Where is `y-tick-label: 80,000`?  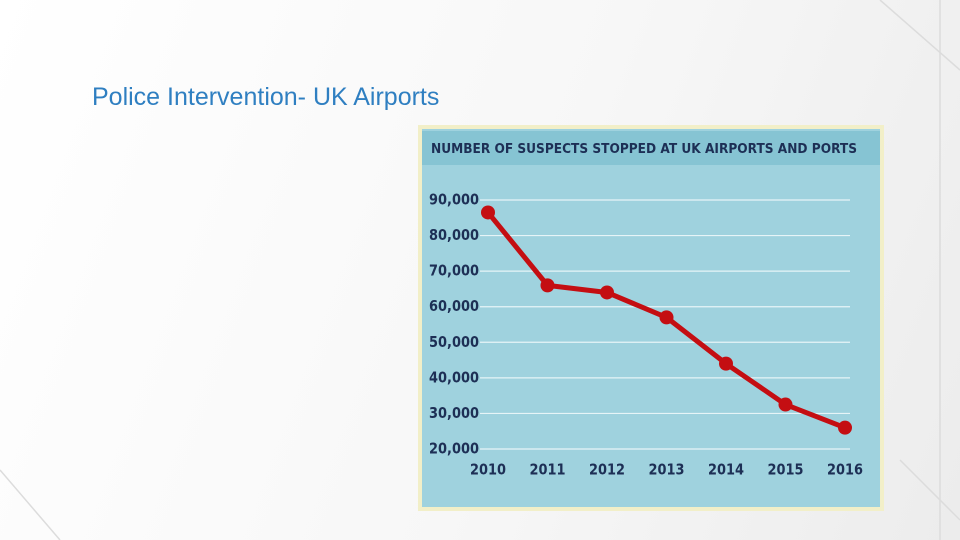
y-tick-label: 80,000 is located at coordinates (454, 235).